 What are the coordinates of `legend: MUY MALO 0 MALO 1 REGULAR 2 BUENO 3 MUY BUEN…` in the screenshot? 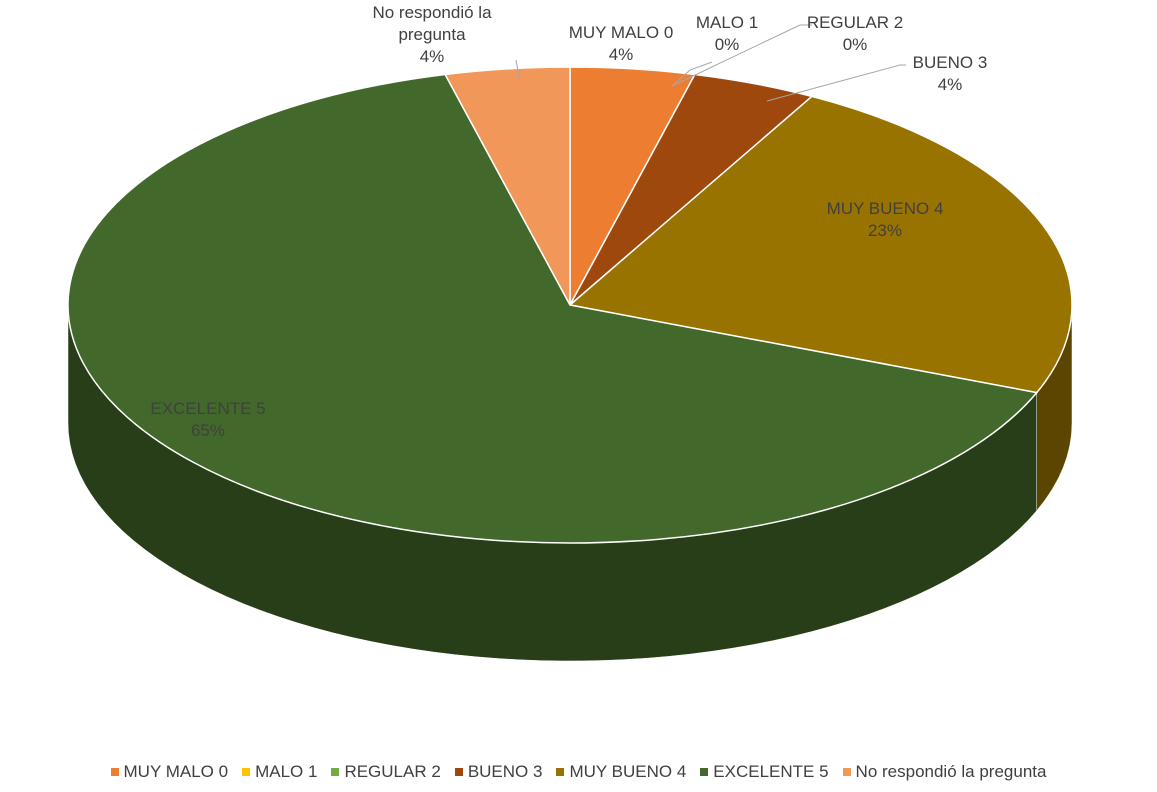 It's located at (578, 772).